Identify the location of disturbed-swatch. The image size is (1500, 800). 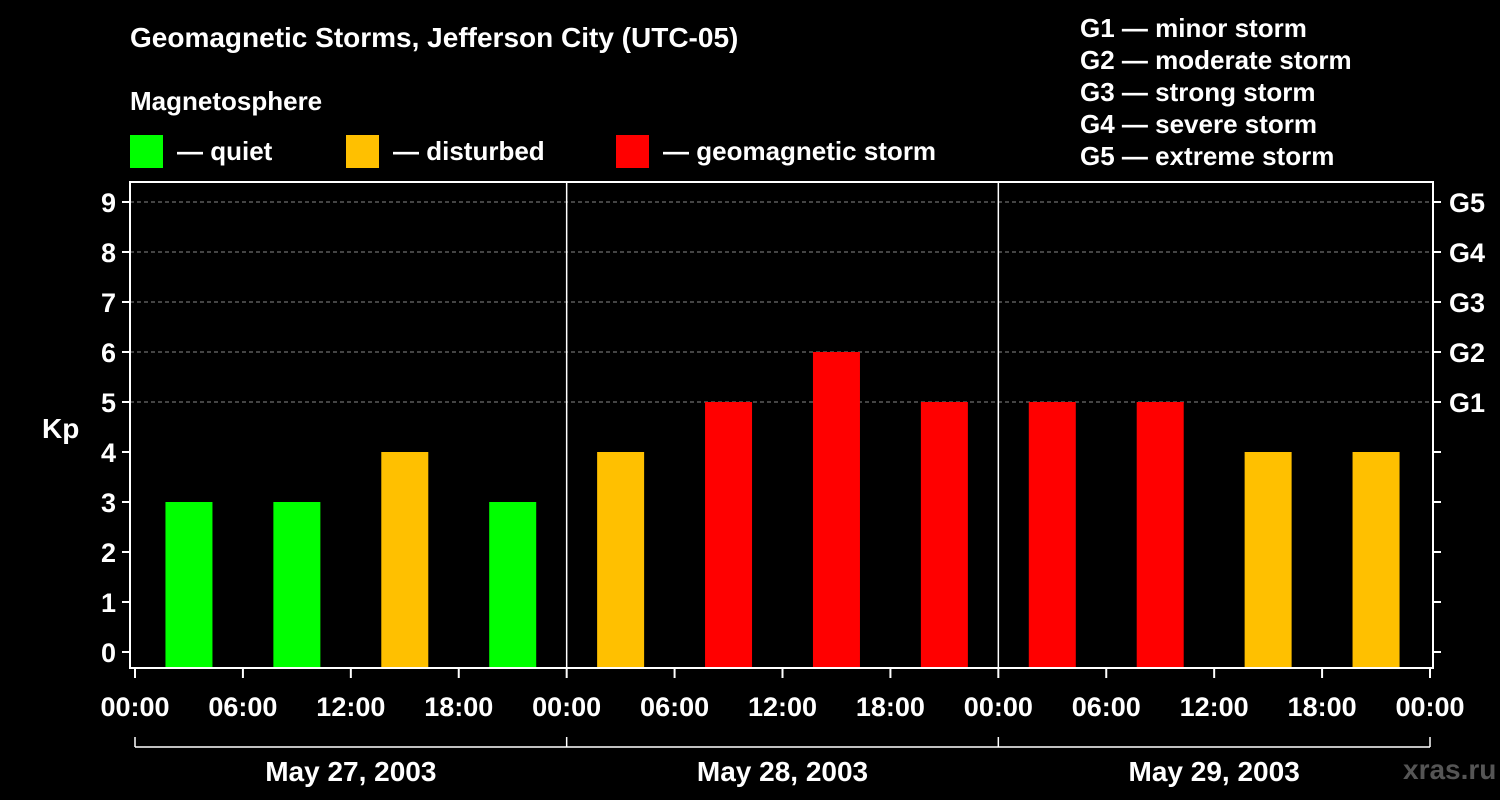
(362, 151).